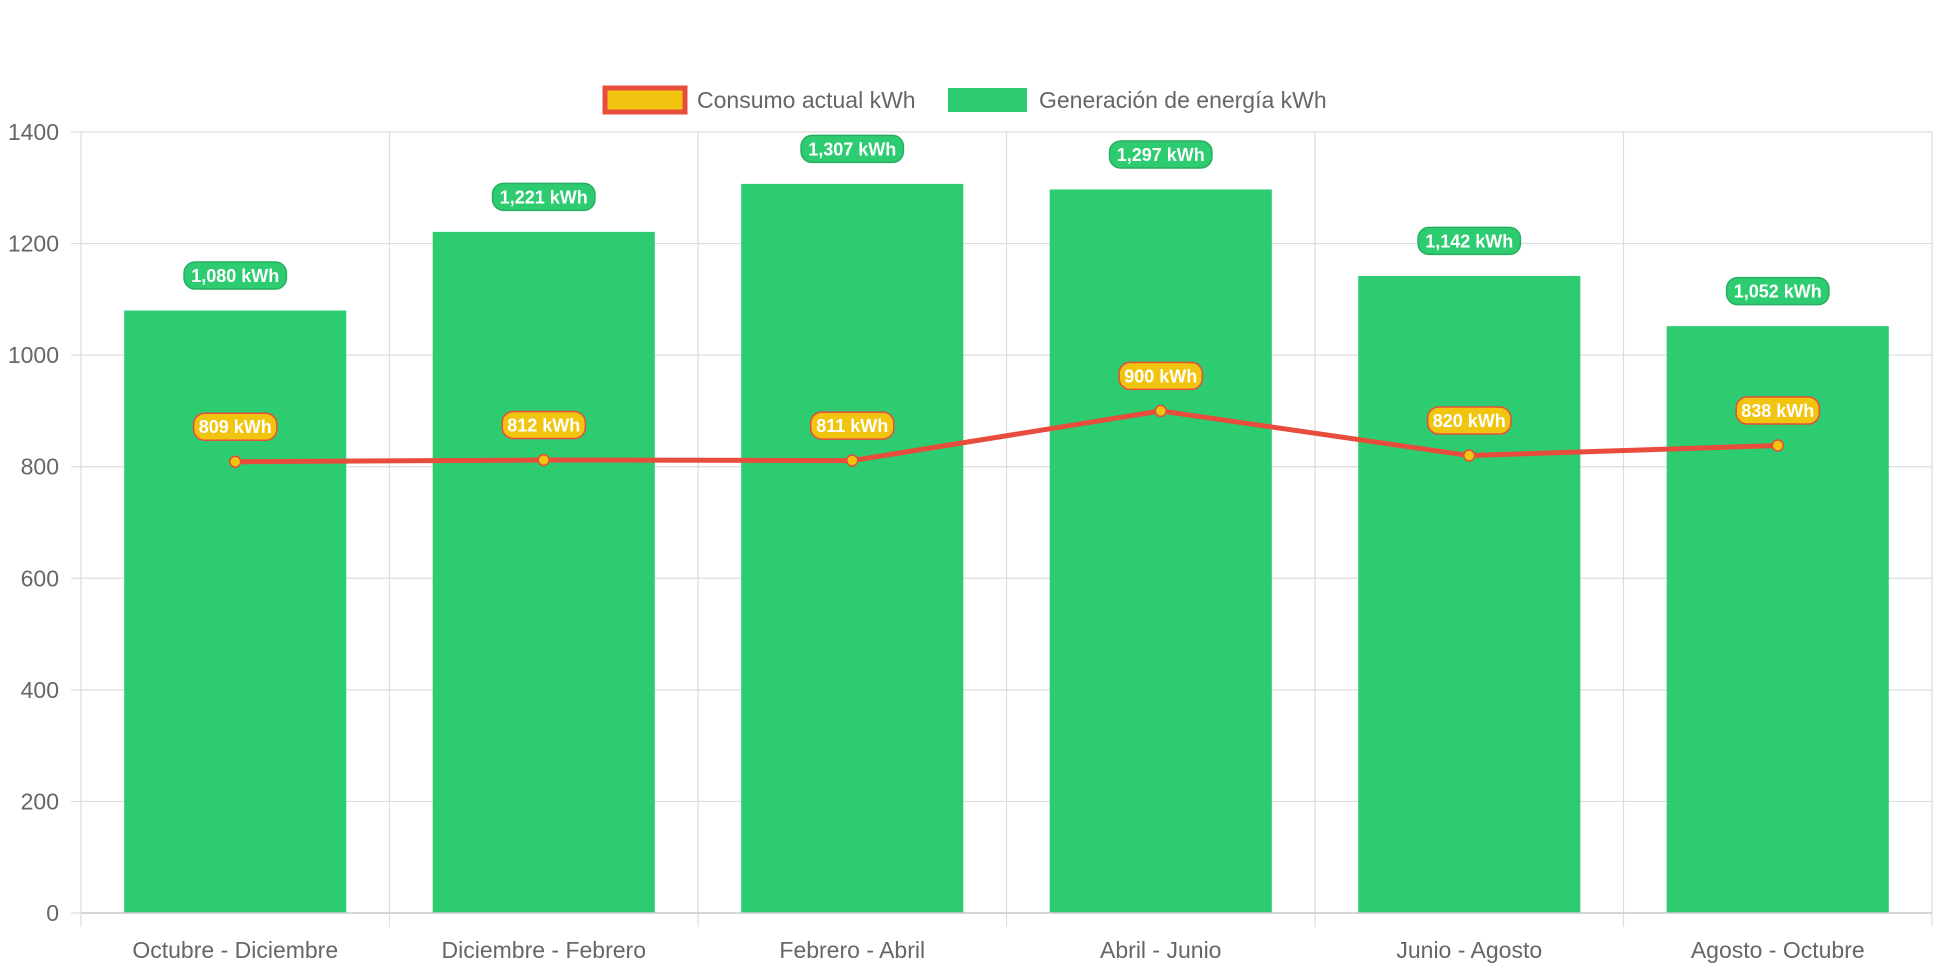 The height and width of the screenshot is (970, 1942). What do you see at coordinates (235, 950) in the screenshot?
I see `x-tick-label: Octubre - Diciembre` at bounding box center [235, 950].